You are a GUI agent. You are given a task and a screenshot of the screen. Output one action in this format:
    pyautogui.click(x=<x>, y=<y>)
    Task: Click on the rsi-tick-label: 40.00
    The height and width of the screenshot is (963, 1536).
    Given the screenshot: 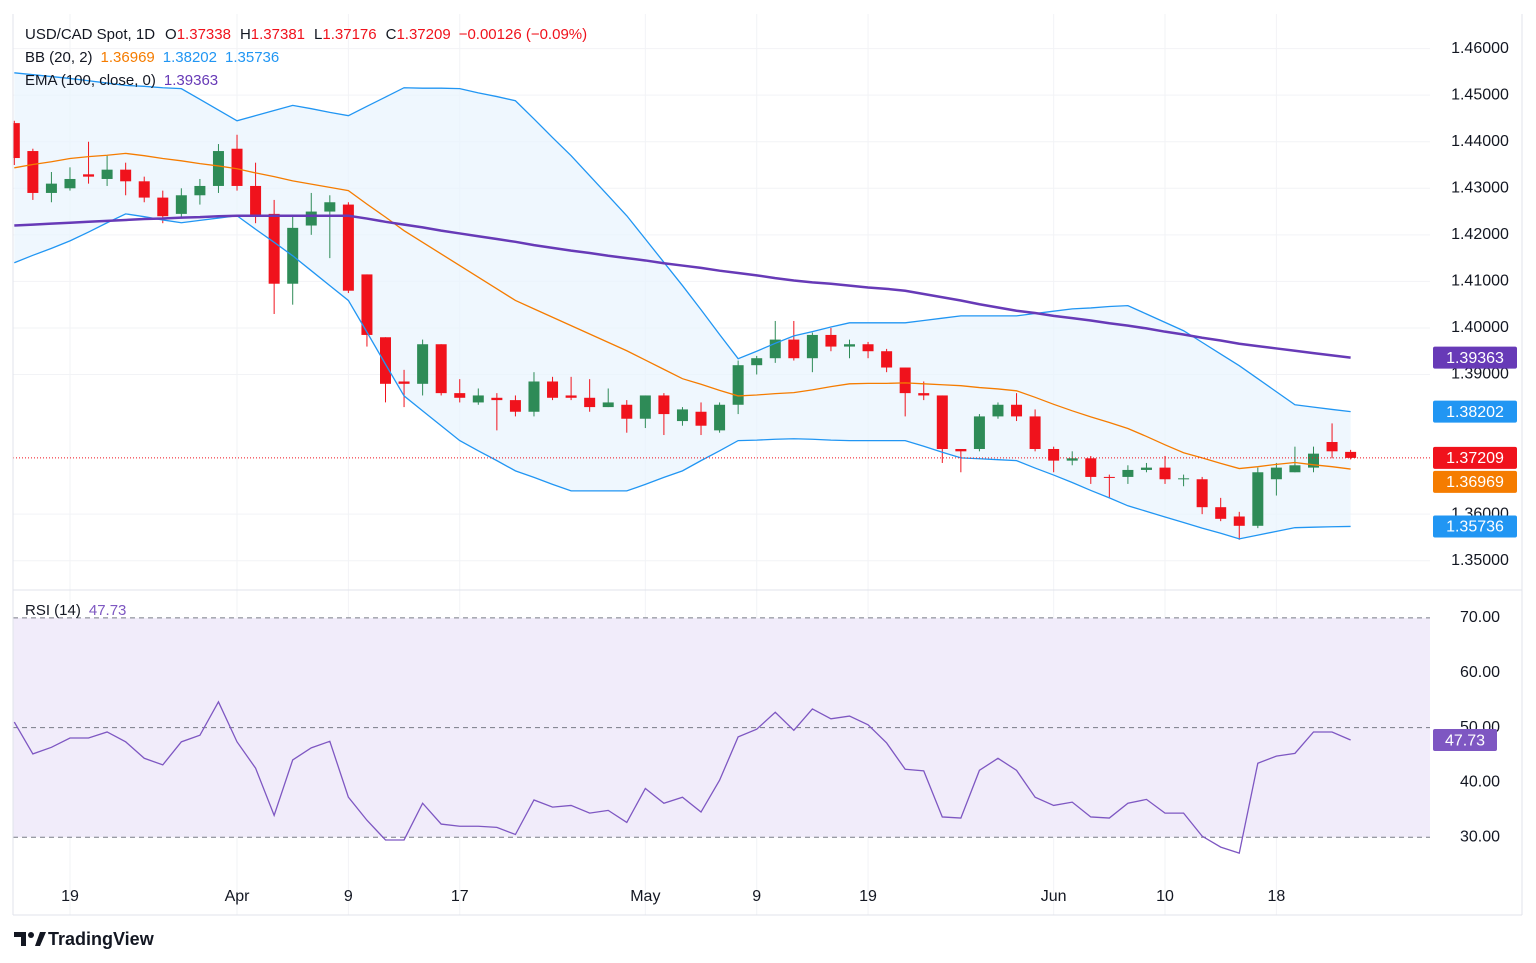 What is the action you would take?
    pyautogui.click(x=1480, y=782)
    